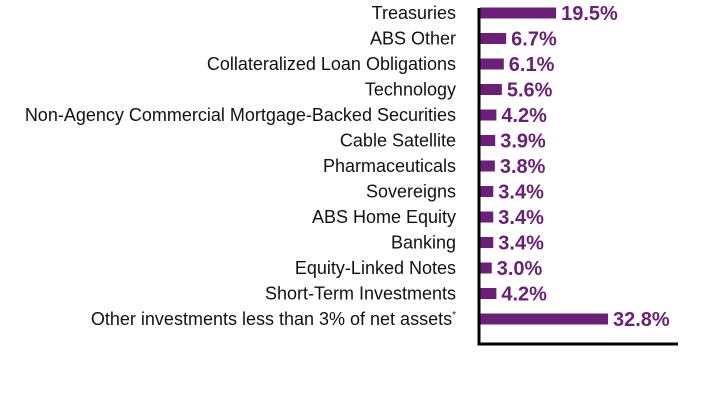  Describe the element at coordinates (389, 166) in the screenshot. I see `category-label-pharmaceuticals: Pharmaceuticals` at that location.